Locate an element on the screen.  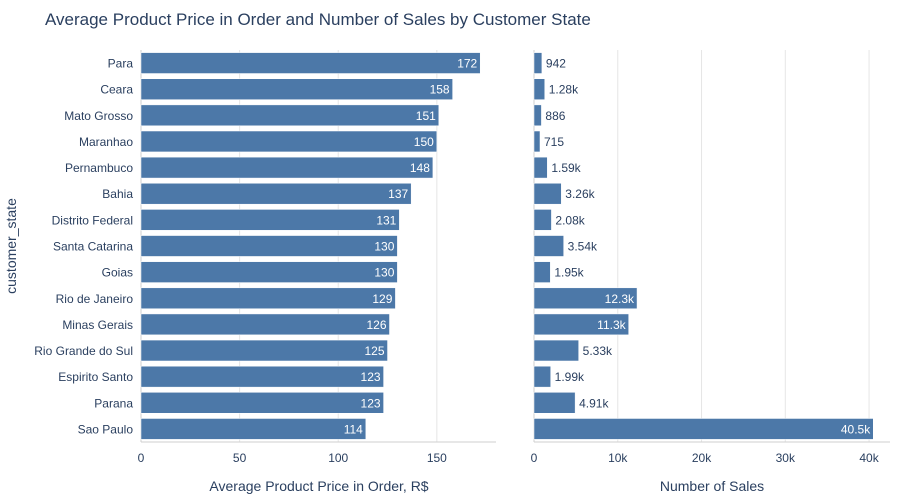
x-tick-label: 20k is located at coordinates (702, 458).